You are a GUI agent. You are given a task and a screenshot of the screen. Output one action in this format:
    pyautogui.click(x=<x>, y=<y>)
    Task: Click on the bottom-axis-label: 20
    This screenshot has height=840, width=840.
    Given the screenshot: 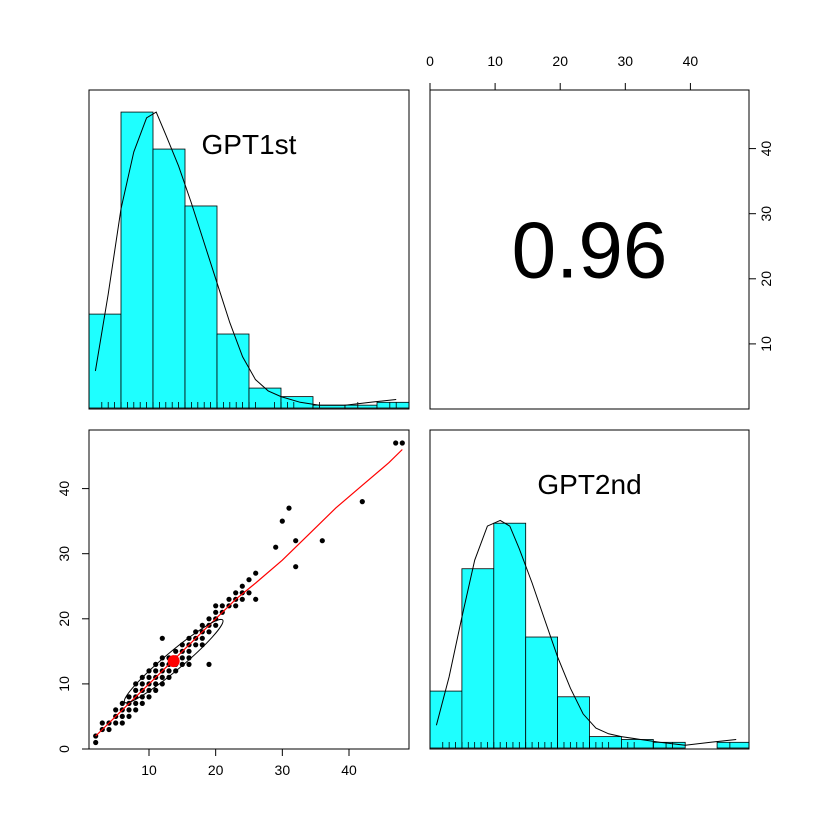 What is the action you would take?
    pyautogui.click(x=216, y=770)
    